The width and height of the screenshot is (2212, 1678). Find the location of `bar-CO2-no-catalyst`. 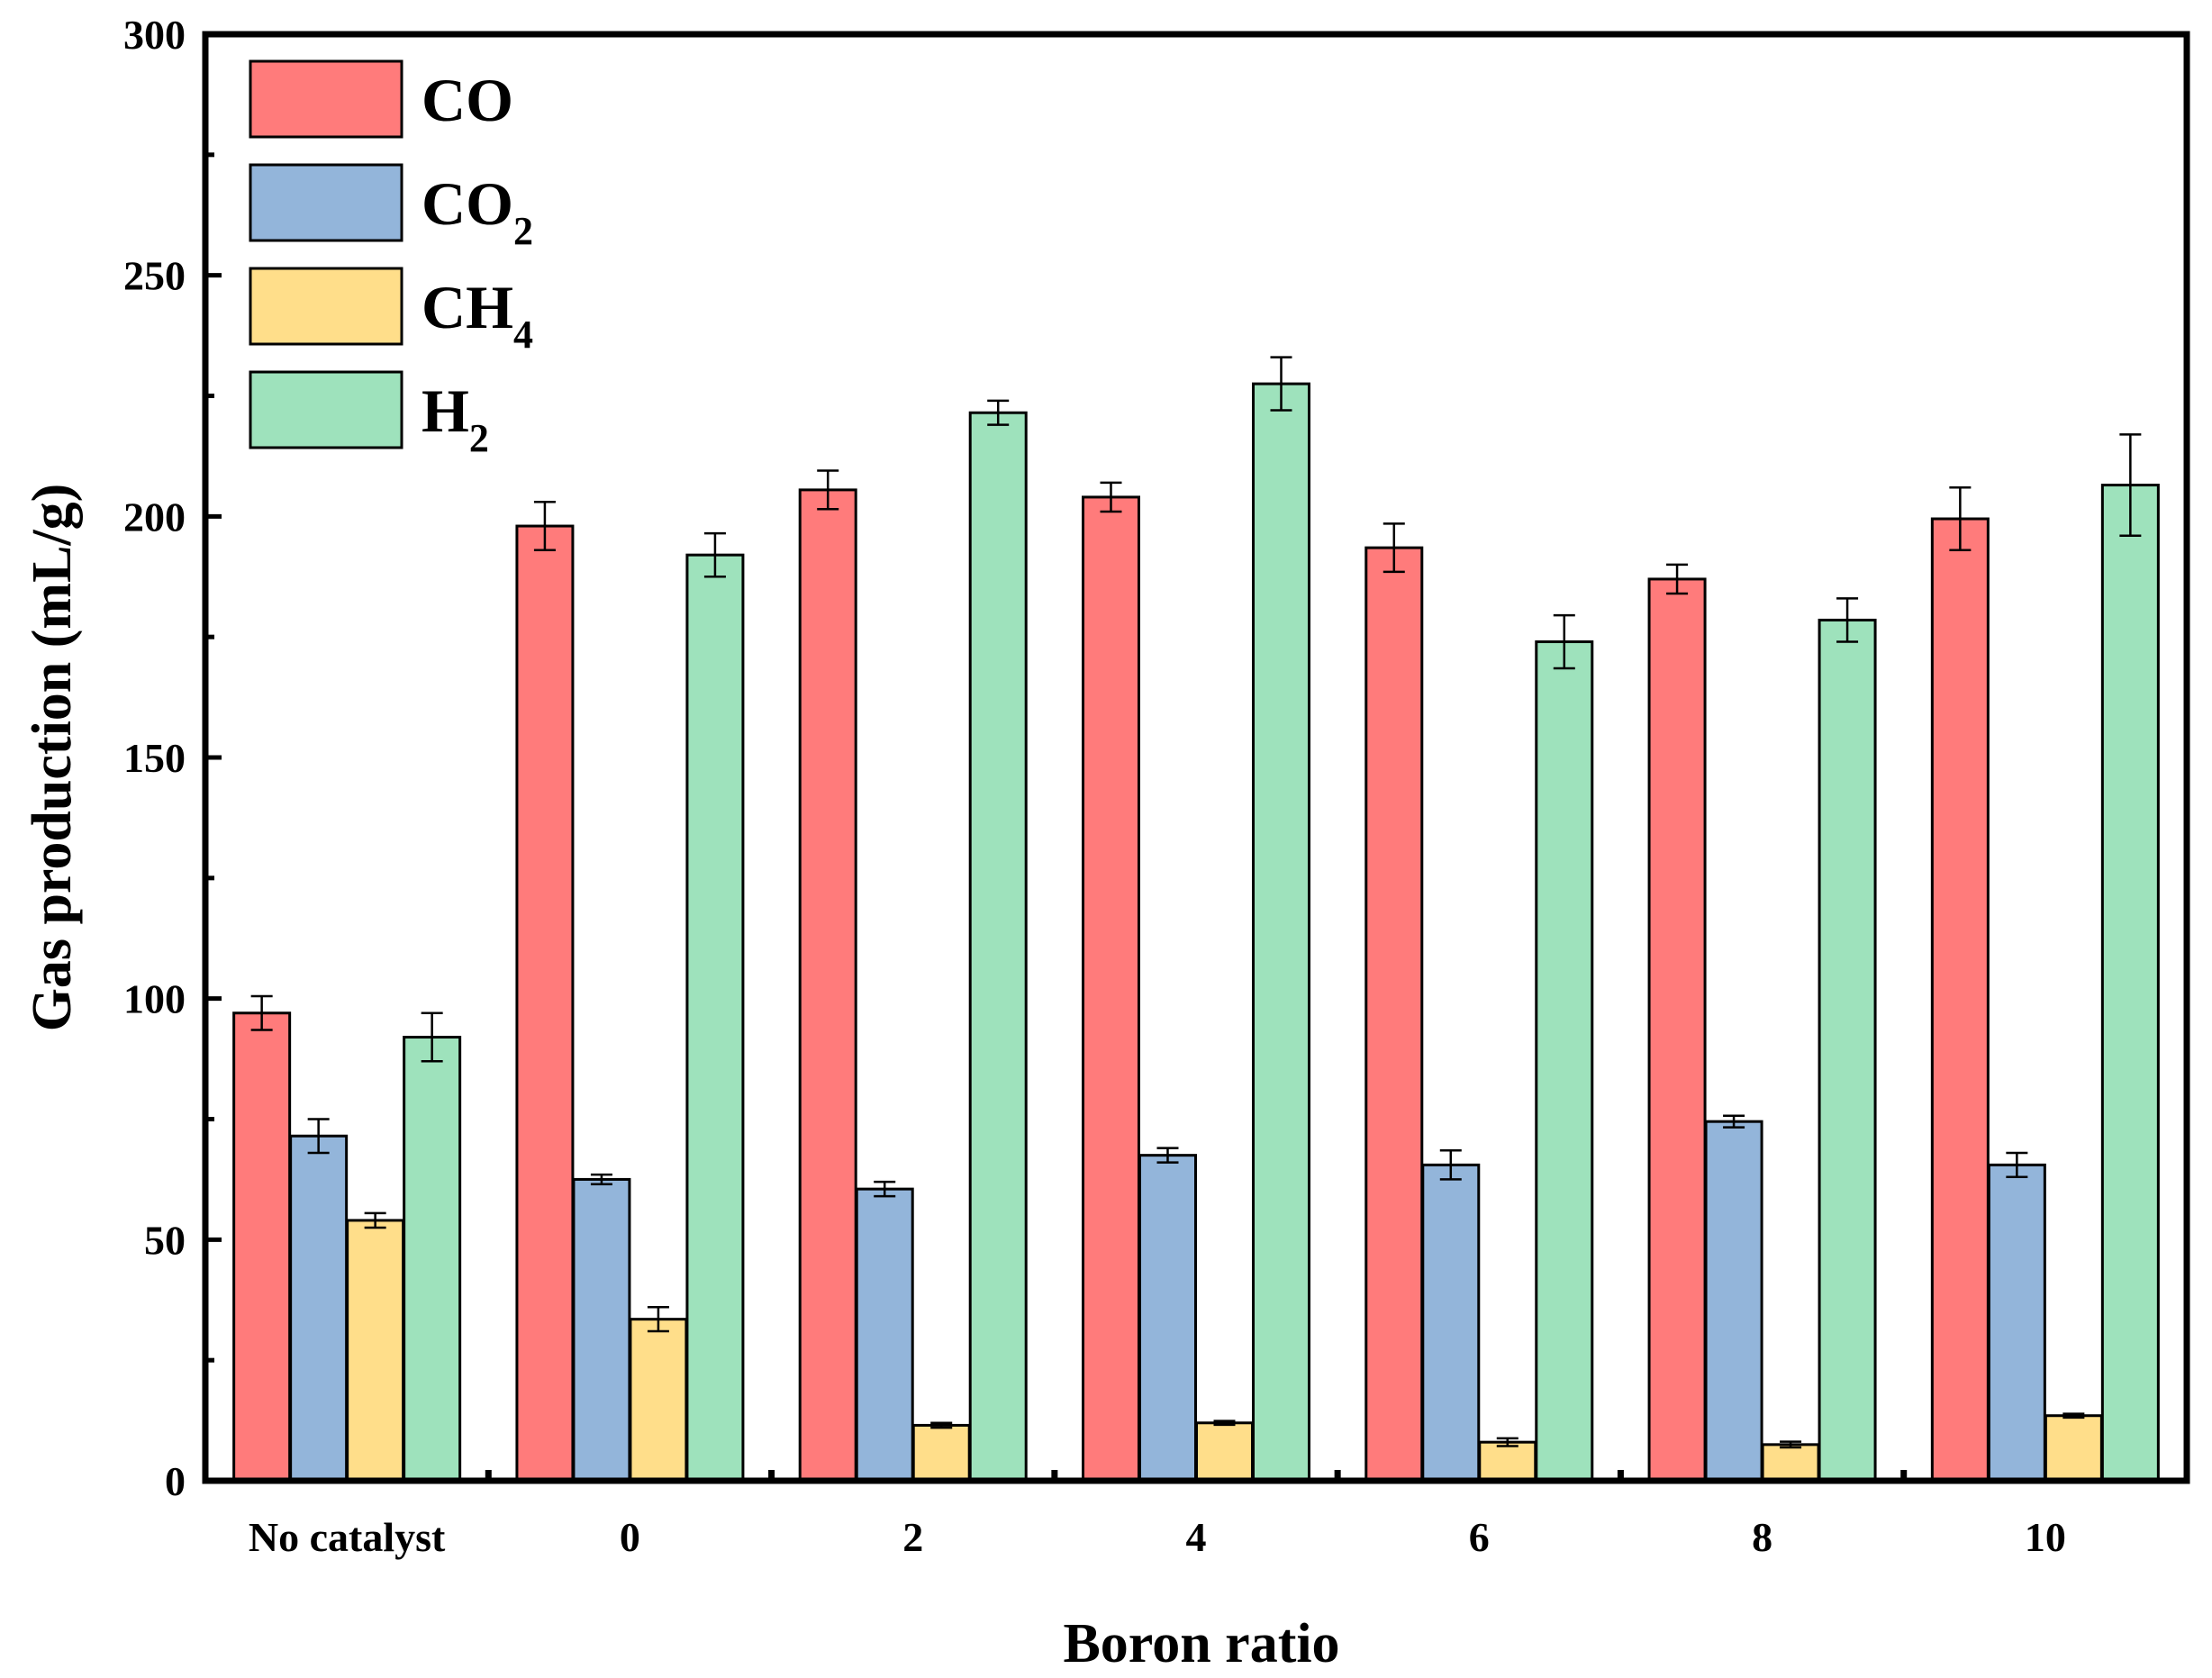

bar-CO2-no-catalyst is located at coordinates (319, 1308).